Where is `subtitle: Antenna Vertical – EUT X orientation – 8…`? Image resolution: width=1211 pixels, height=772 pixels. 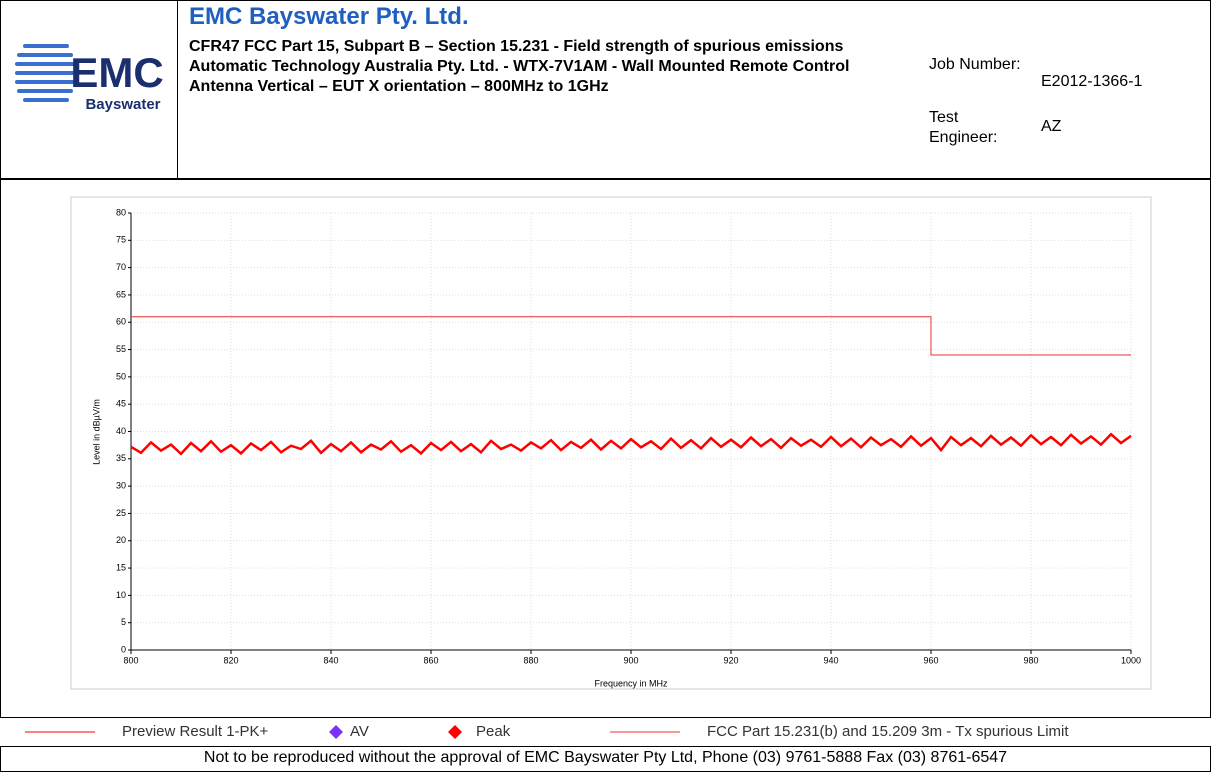
subtitle: Antenna Vertical – EUT X orientation – 8… is located at coordinates (399, 86).